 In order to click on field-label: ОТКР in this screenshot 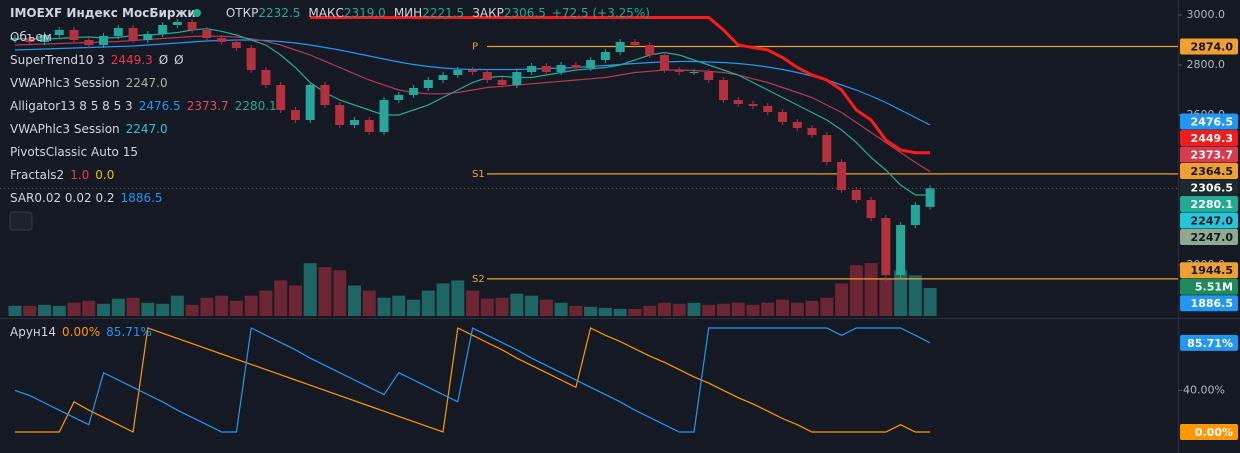, I will do `click(242, 13)`.